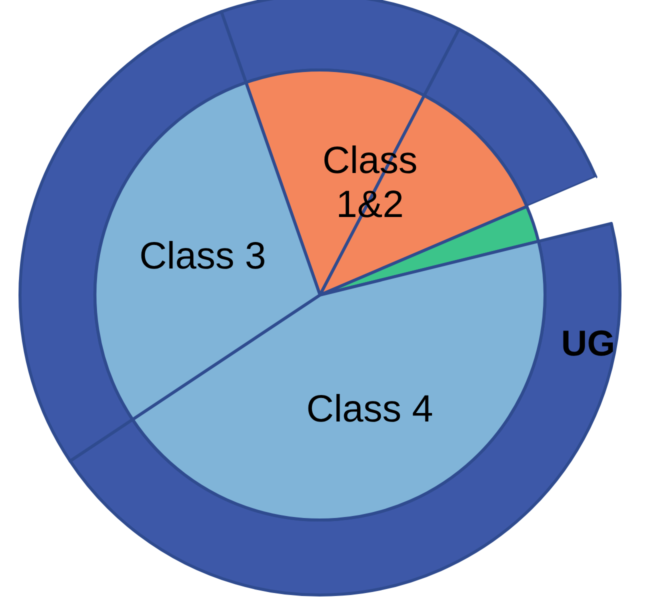  I want to click on slice-label: Class 3, so click(202, 257).